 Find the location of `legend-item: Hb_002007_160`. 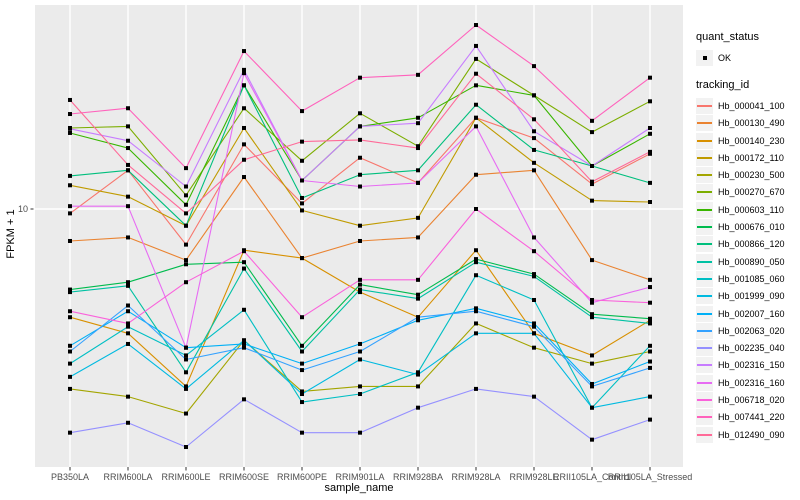

legend-item: Hb_002007_160 is located at coordinates (748, 313).